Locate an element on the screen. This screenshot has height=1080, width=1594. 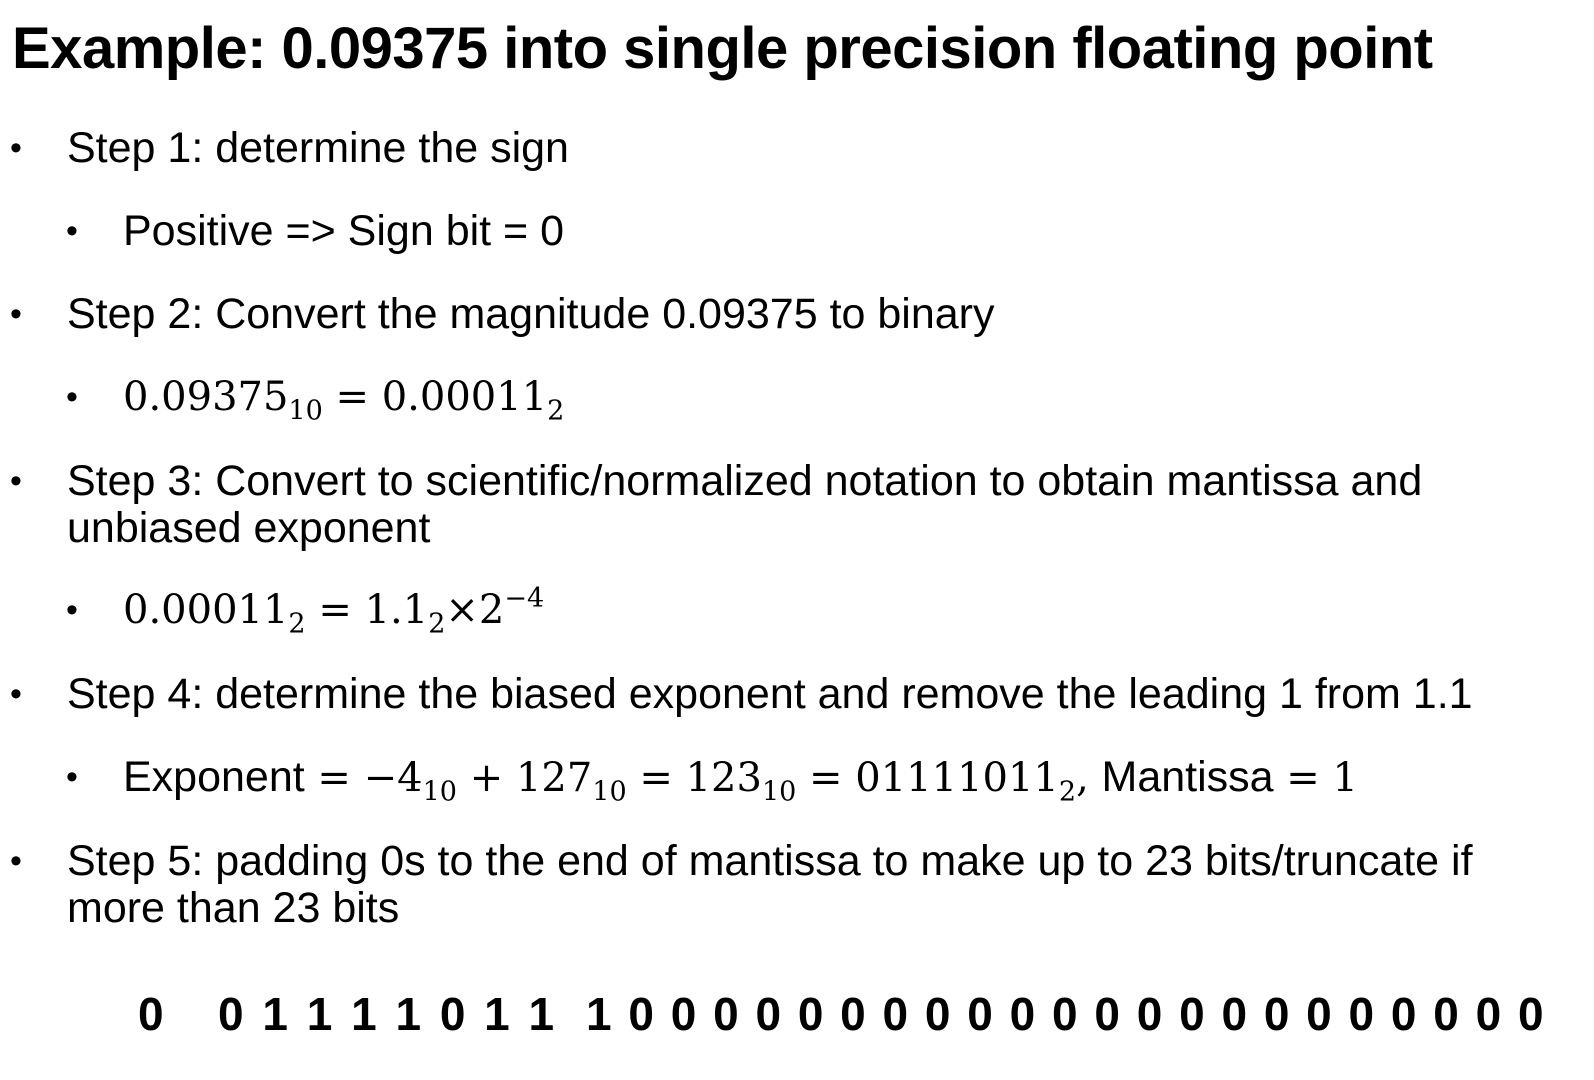
exponent-label: Exponent is located at coordinates (214, 777).